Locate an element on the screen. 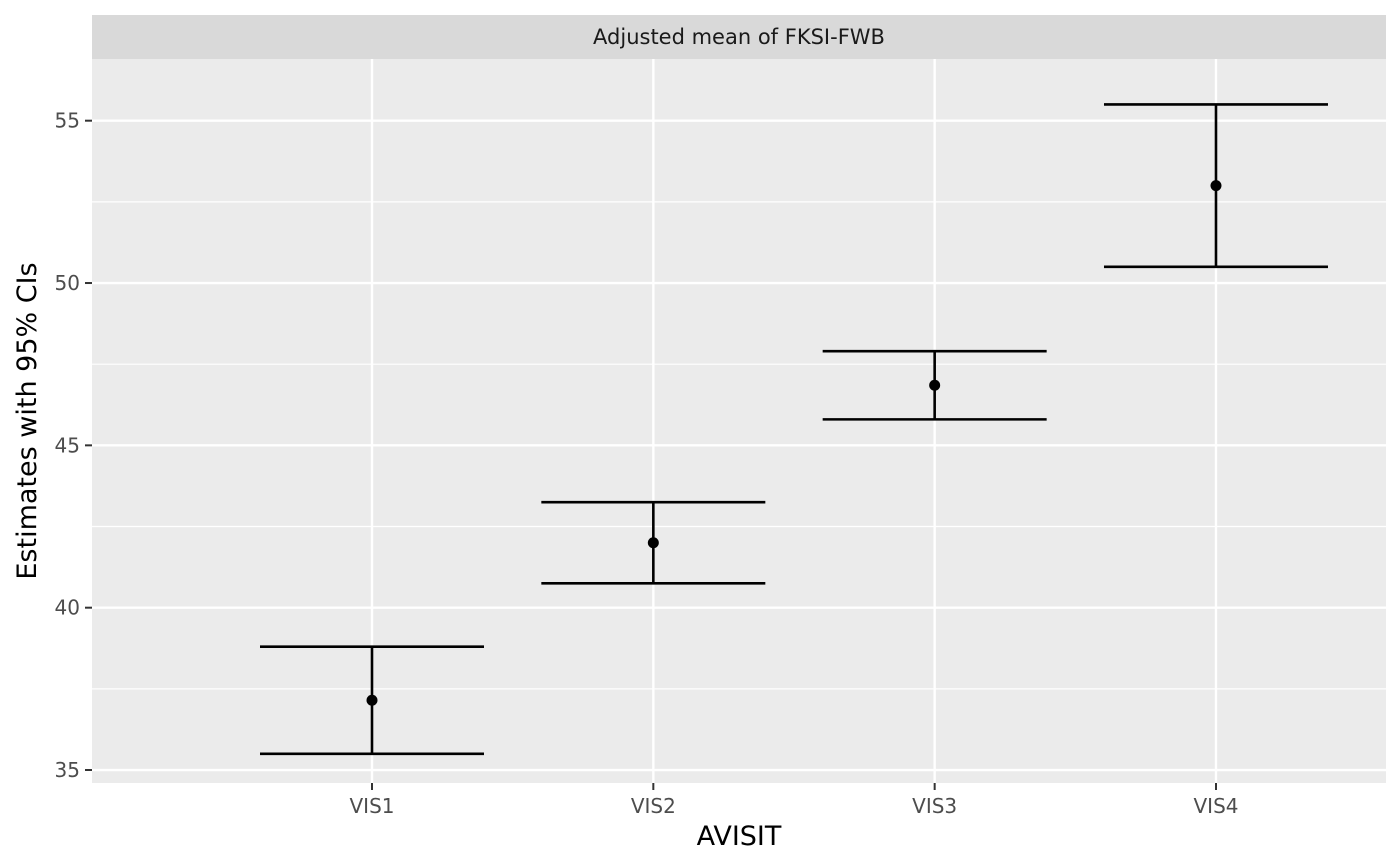  x-tick-label: VIS3 is located at coordinates (934, 806).